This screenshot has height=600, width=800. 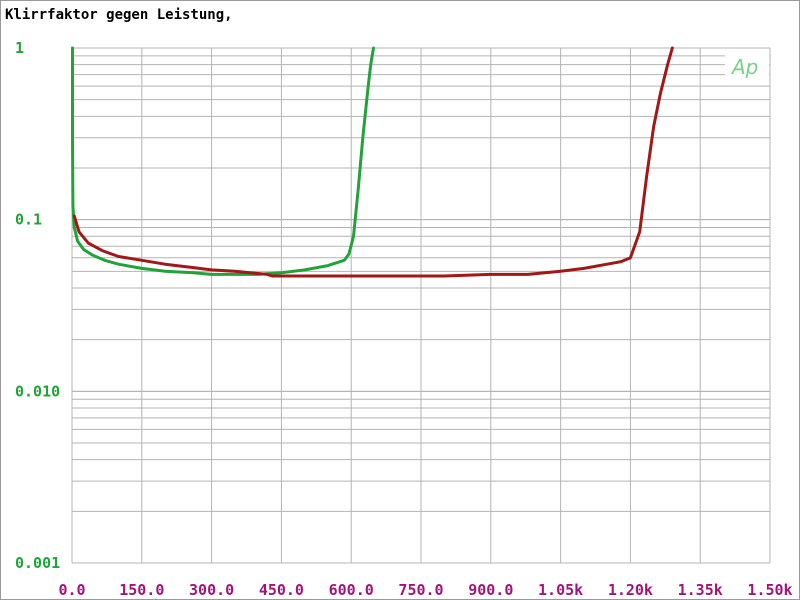 What do you see at coordinates (490, 590) in the screenshot?
I see `x-tick-label: 900.0` at bounding box center [490, 590].